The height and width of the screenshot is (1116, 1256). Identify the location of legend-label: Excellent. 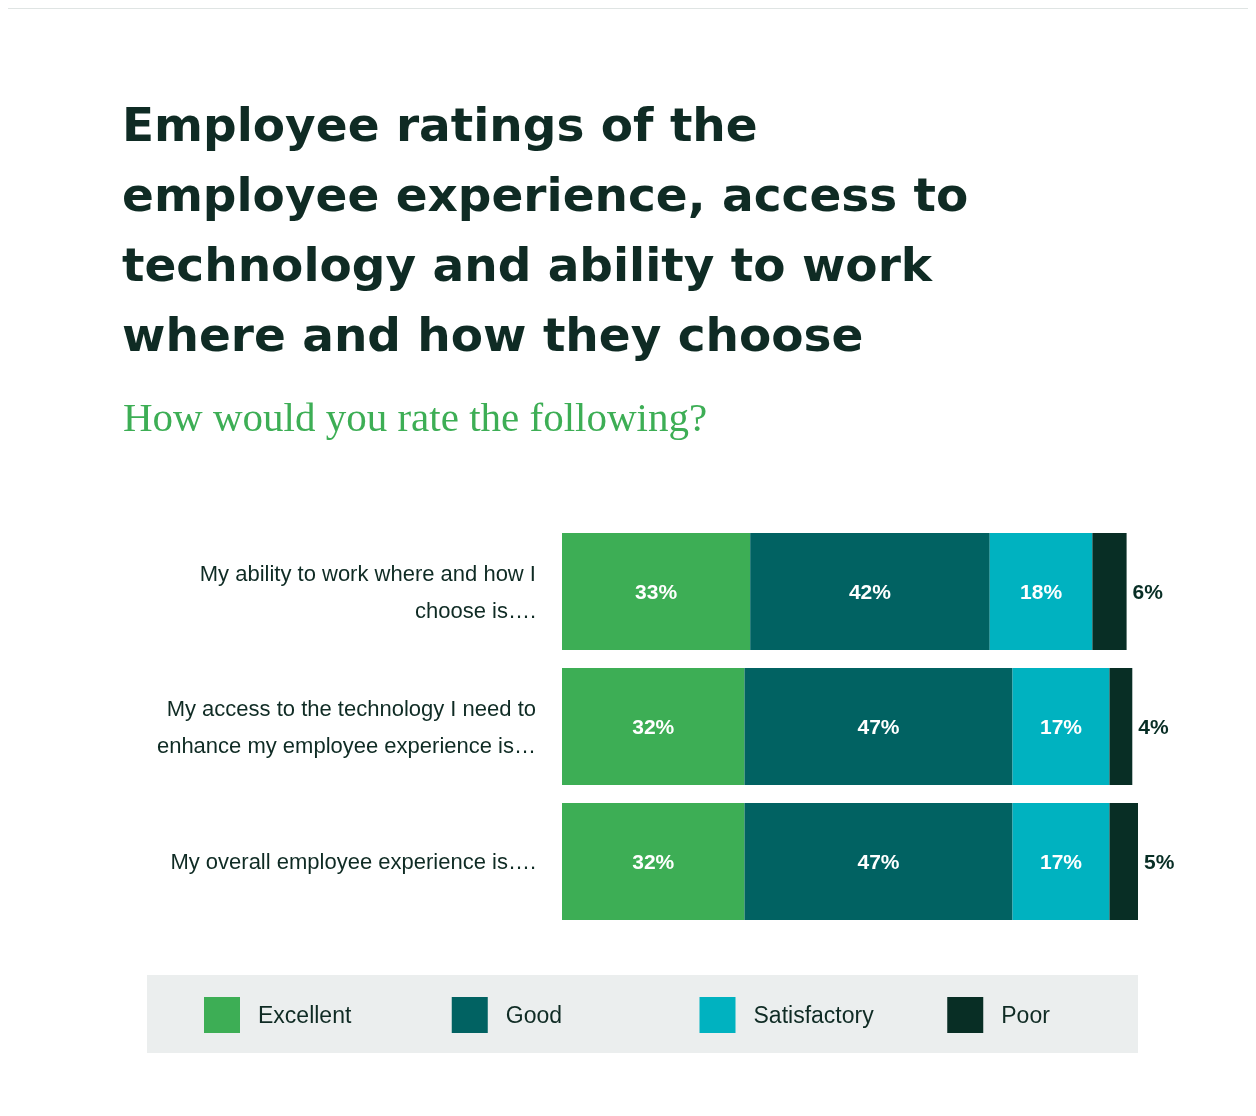
(305, 1015).